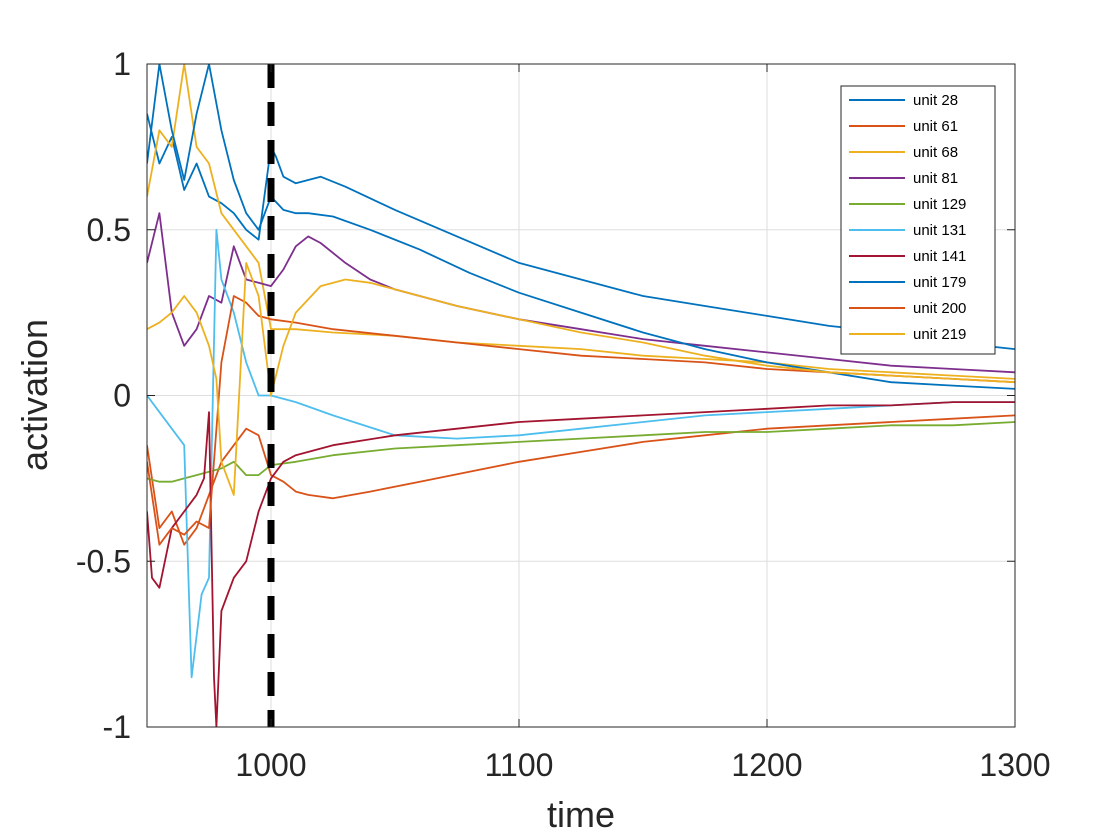 Image resolution: width=1120 pixels, height=840 pixels. What do you see at coordinates (939, 308) in the screenshot?
I see `legend-label: unit 200` at bounding box center [939, 308].